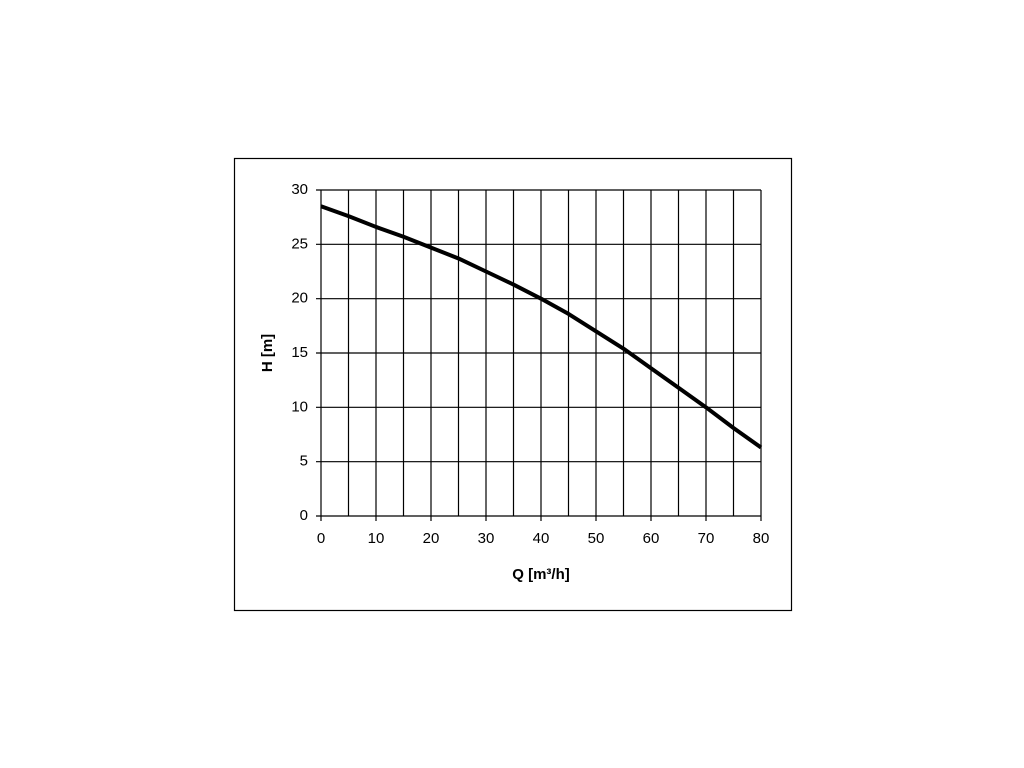 Image resolution: width=1024 pixels, height=768 pixels. Describe the element at coordinates (321, 538) in the screenshot. I see `x-tick-label: 0` at that location.